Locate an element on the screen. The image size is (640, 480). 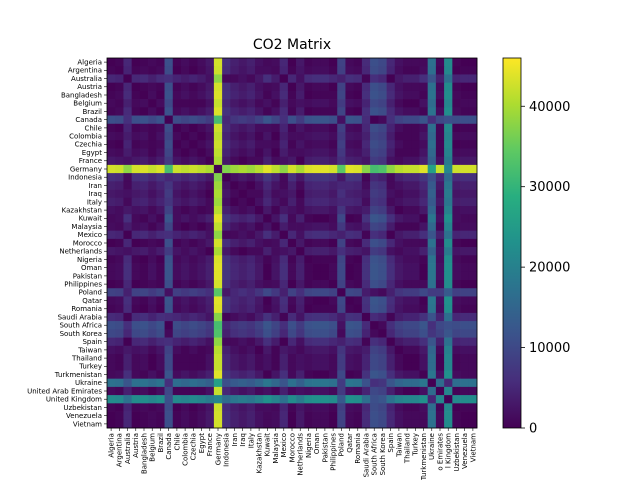
x-tick-label: Netherlands is located at coordinates (301, 454).